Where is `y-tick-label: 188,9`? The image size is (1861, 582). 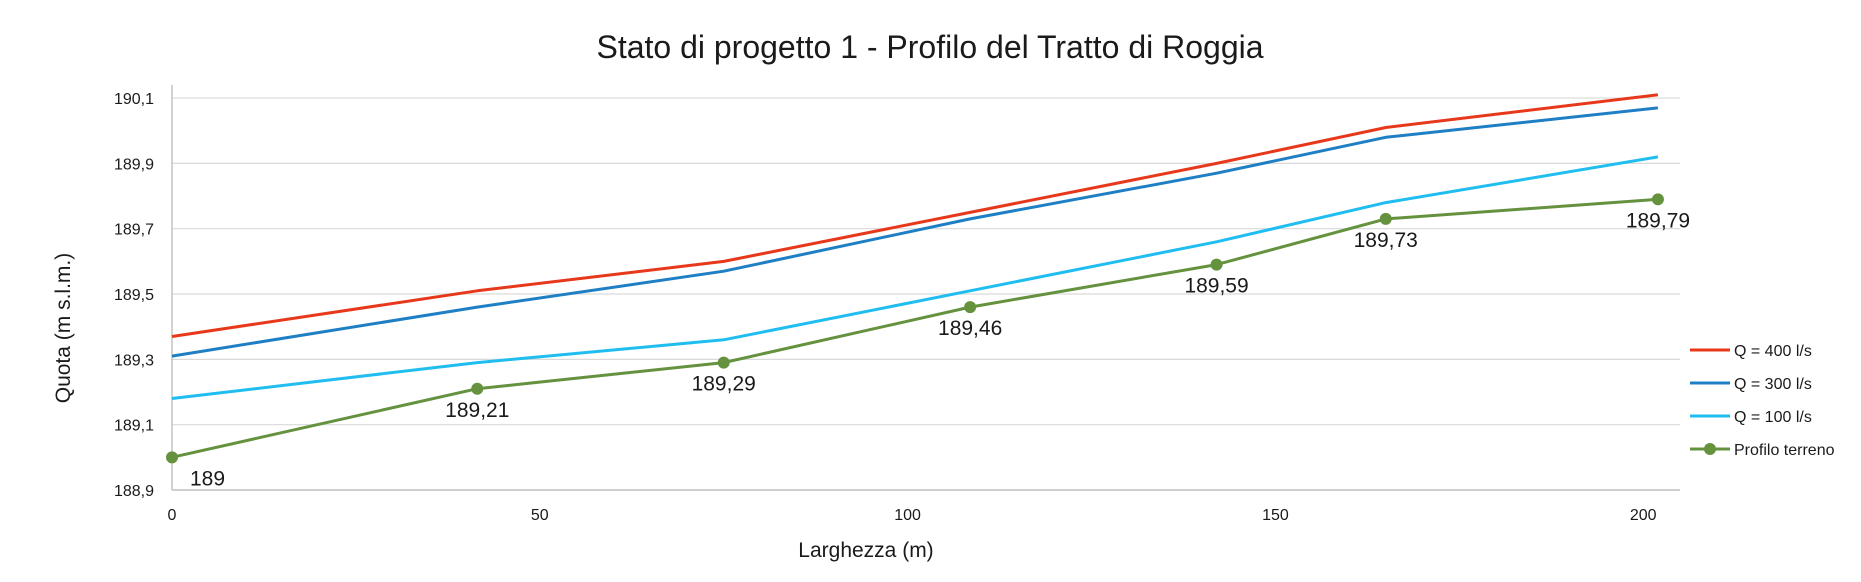 y-tick-label: 188,9 is located at coordinates (134, 491).